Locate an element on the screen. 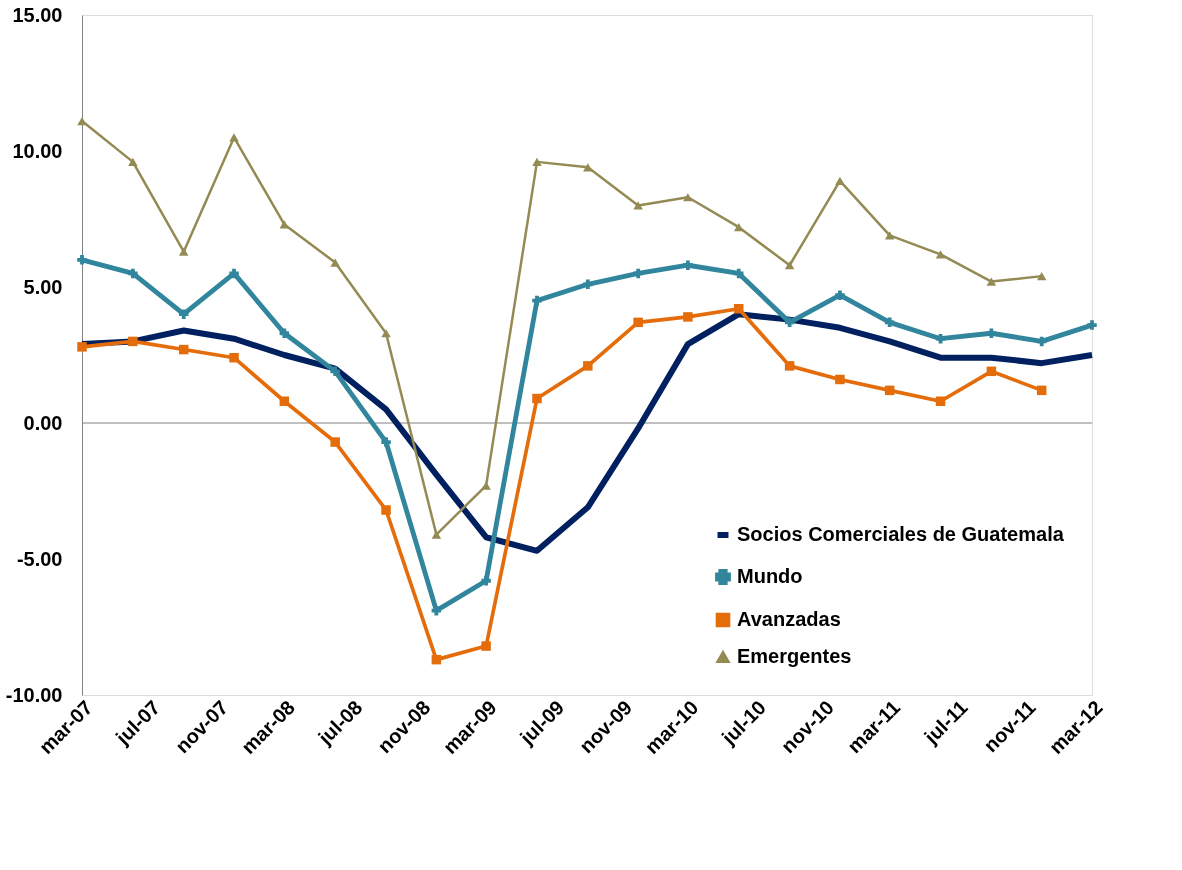  legend-label: Mundo is located at coordinates (770, 576).